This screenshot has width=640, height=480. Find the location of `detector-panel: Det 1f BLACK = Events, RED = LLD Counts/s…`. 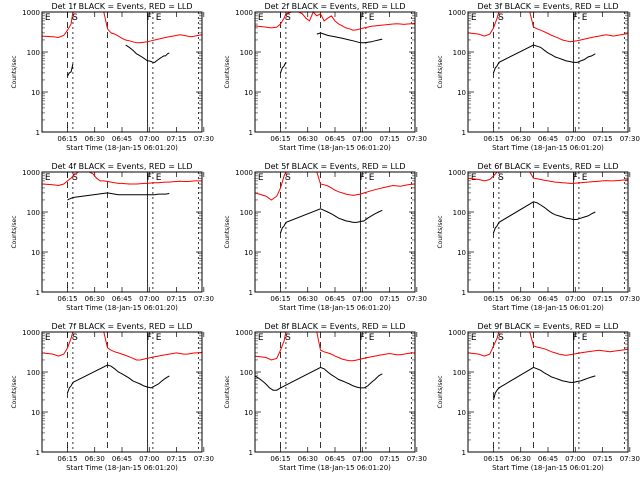

detector-panel: Det 1f BLACK = Events, RED = LLD Counts/s… is located at coordinates (112, 77).